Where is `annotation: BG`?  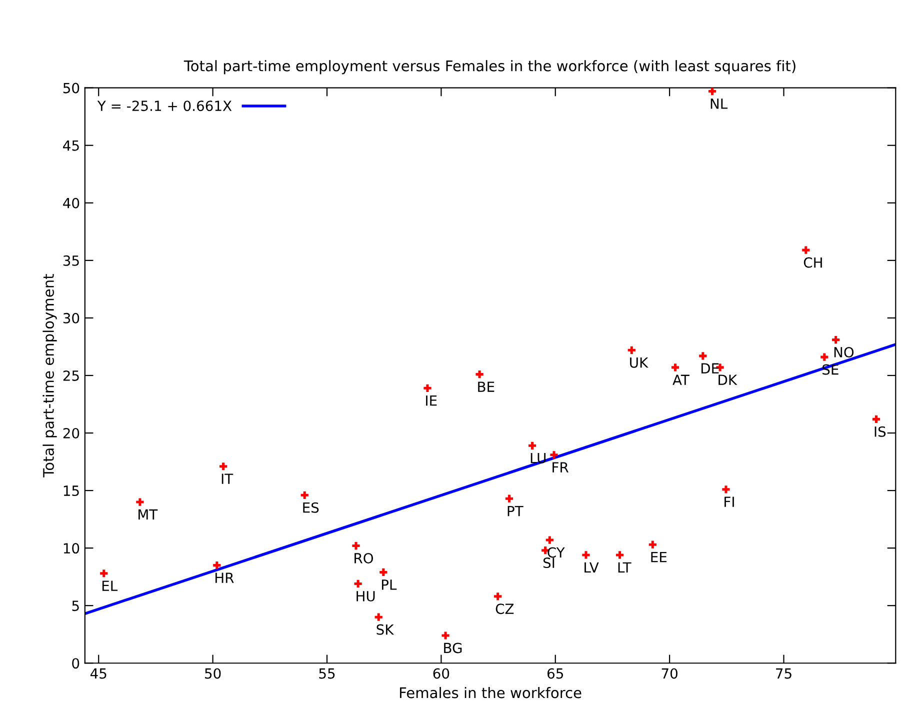
annotation: BG is located at coordinates (453, 648).